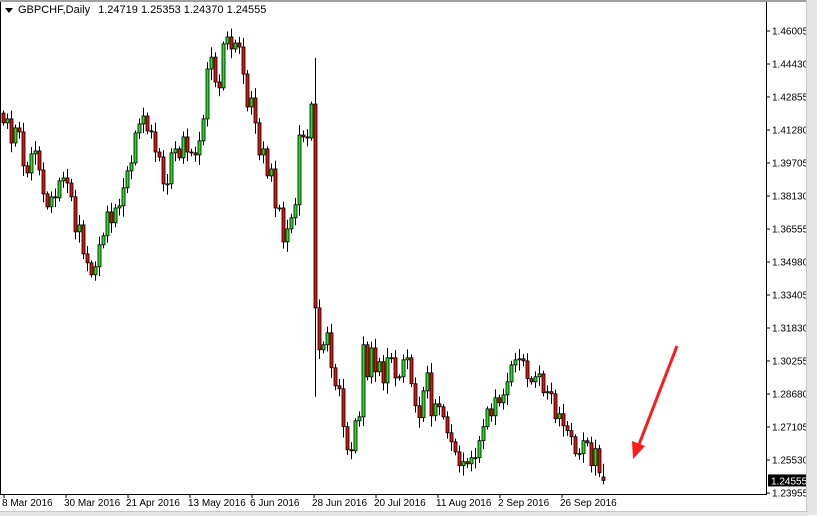  What do you see at coordinates (54, 10) in the screenshot?
I see `symbol-timeframe: GBPCHF,Daily` at bounding box center [54, 10].